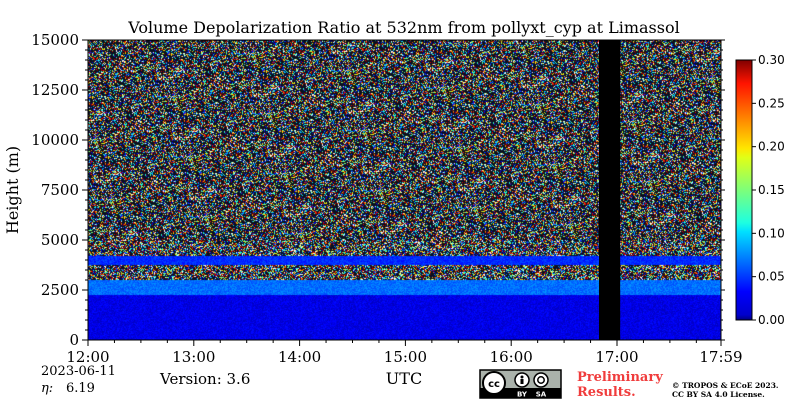  Describe the element at coordinates (55, 40) in the screenshot. I see `y-tick-label: 15000` at that location.